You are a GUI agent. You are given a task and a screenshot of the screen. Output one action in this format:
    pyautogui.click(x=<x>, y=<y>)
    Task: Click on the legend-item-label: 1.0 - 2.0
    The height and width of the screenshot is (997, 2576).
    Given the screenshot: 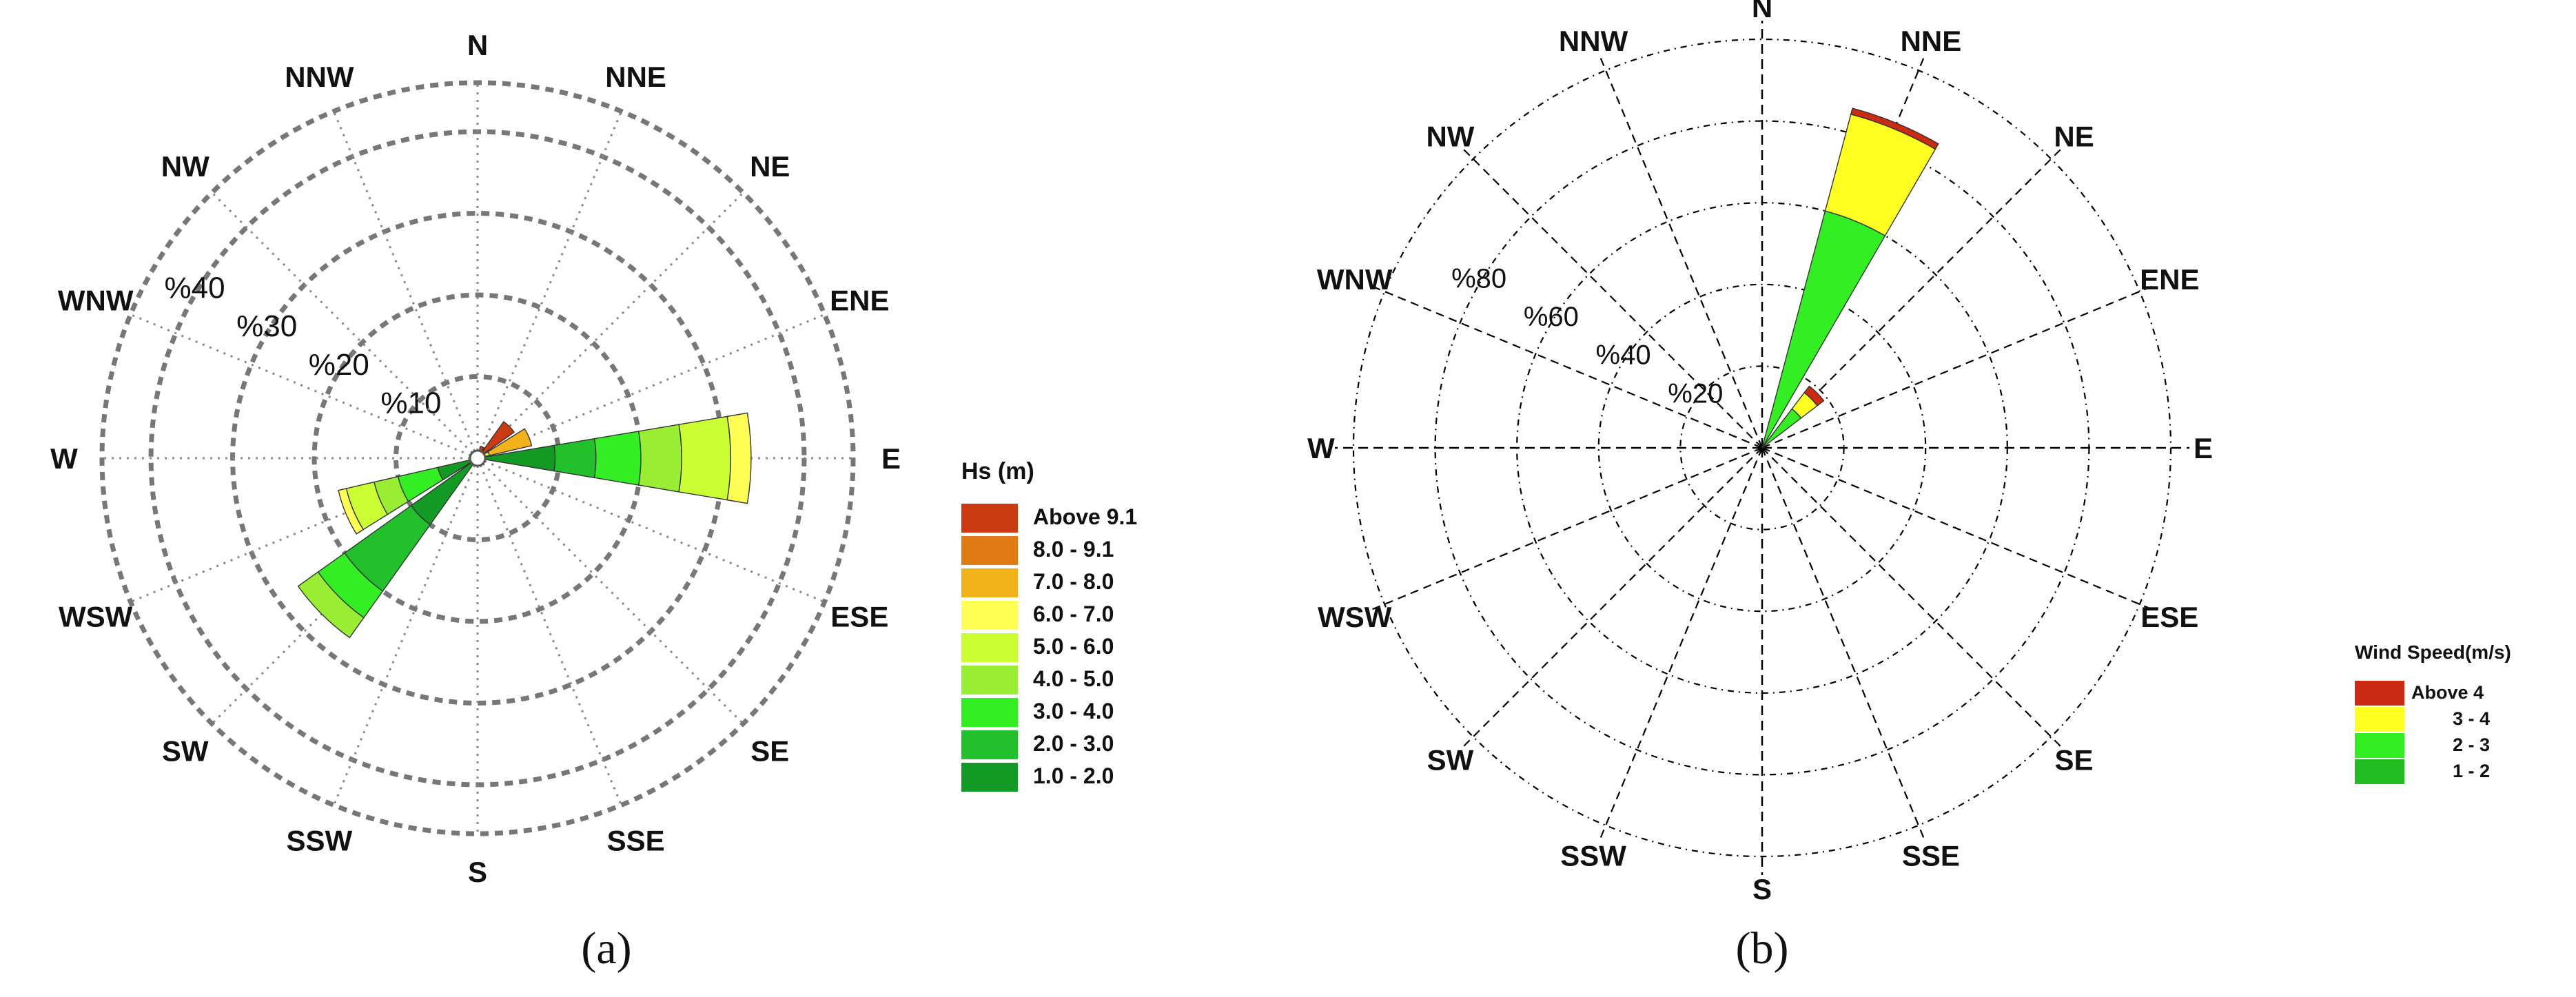 What is the action you would take?
    pyautogui.click(x=1073, y=775)
    